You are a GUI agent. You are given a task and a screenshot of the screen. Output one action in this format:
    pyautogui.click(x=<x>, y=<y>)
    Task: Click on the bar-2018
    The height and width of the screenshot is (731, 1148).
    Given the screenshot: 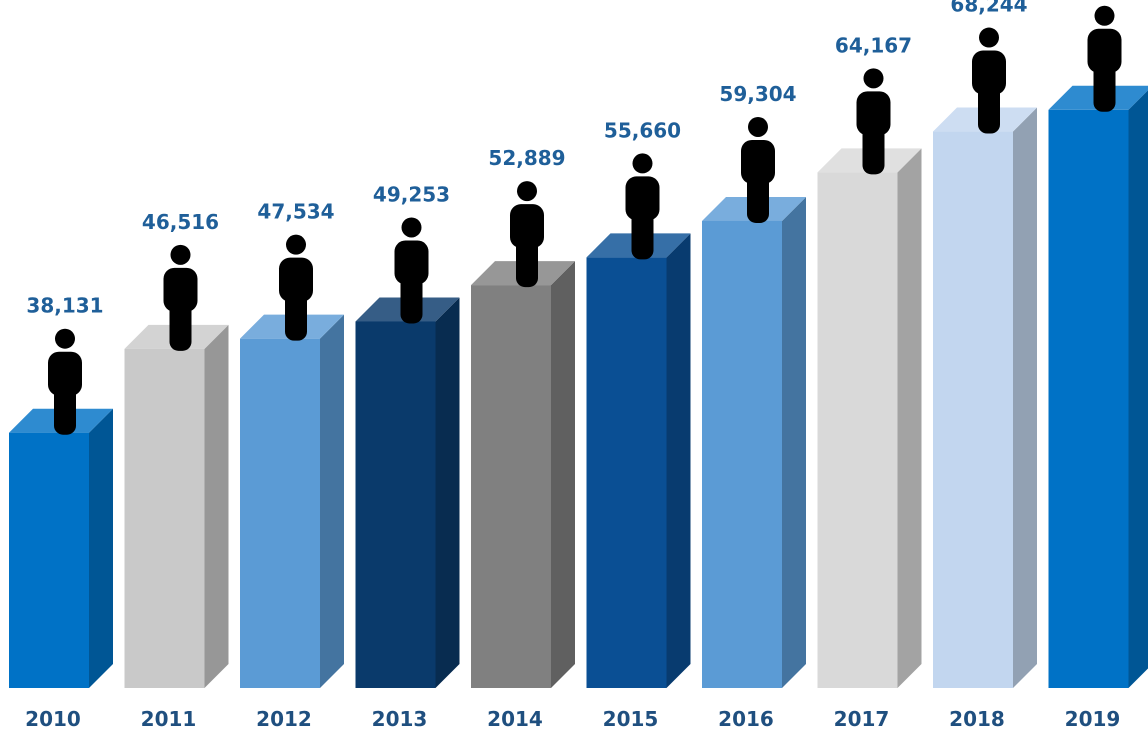 What is the action you would take?
    pyautogui.click(x=985, y=397)
    